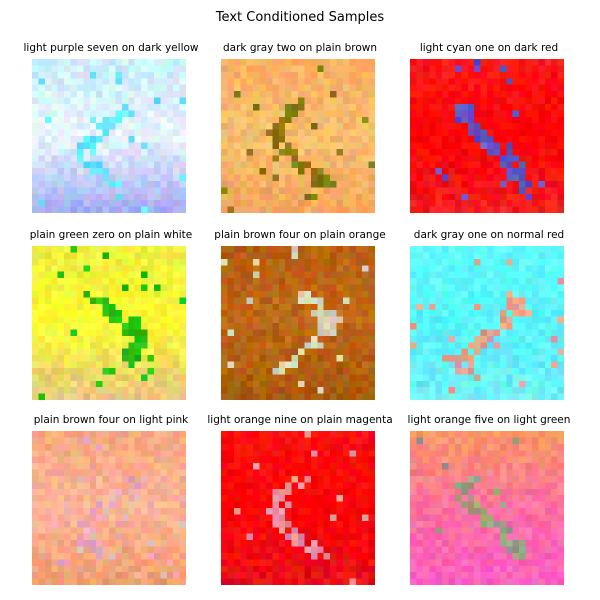  What do you see at coordinates (111, 235) in the screenshot?
I see `sample-caption: plain green zero on plain white` at bounding box center [111, 235].